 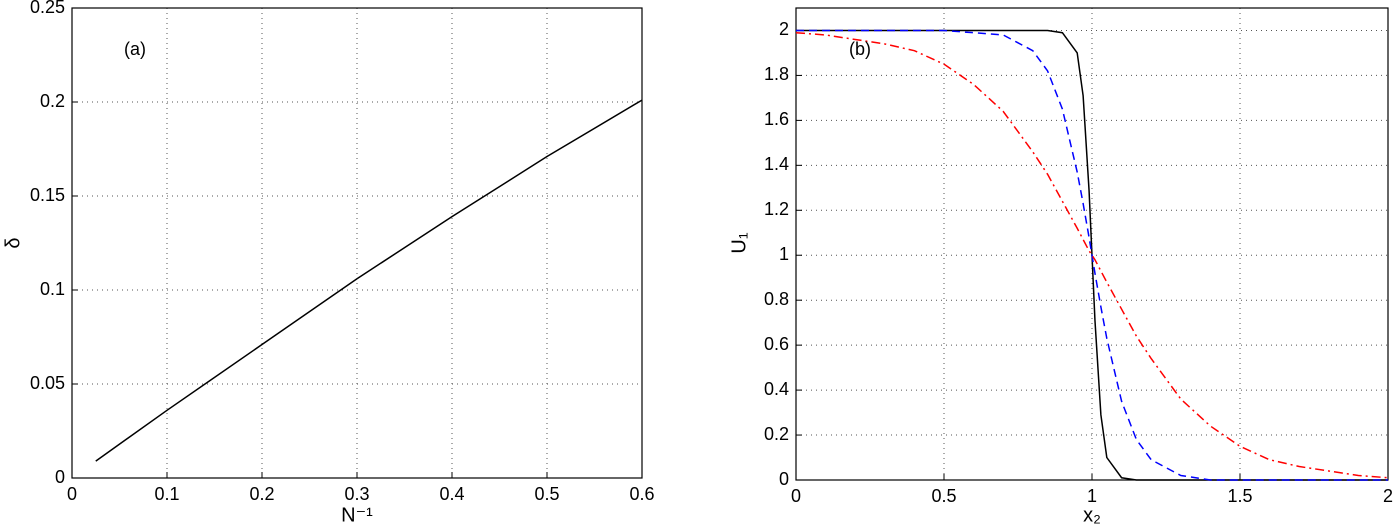 What do you see at coordinates (784, 254) in the screenshot?
I see `y-tick-label: 1` at bounding box center [784, 254].